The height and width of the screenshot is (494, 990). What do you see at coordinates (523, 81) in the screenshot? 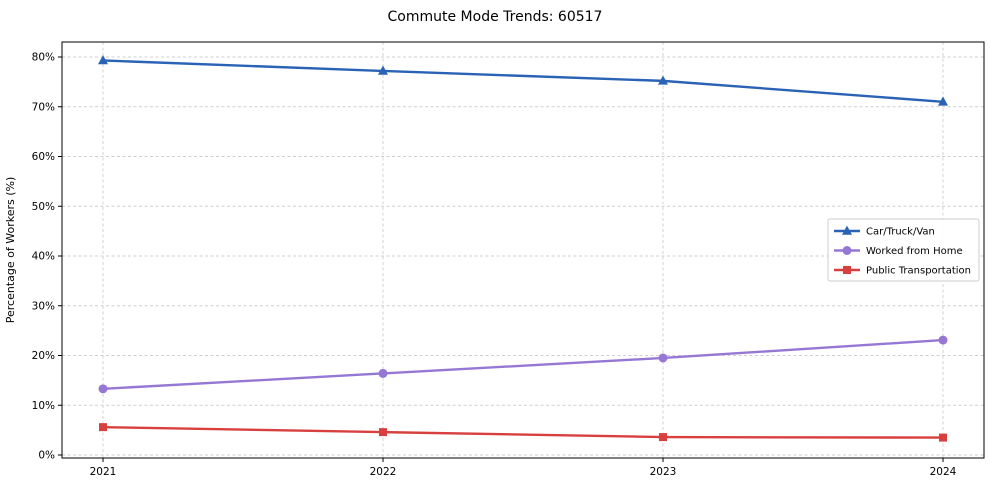
I see `series-line-car-truck-van` at bounding box center [523, 81].